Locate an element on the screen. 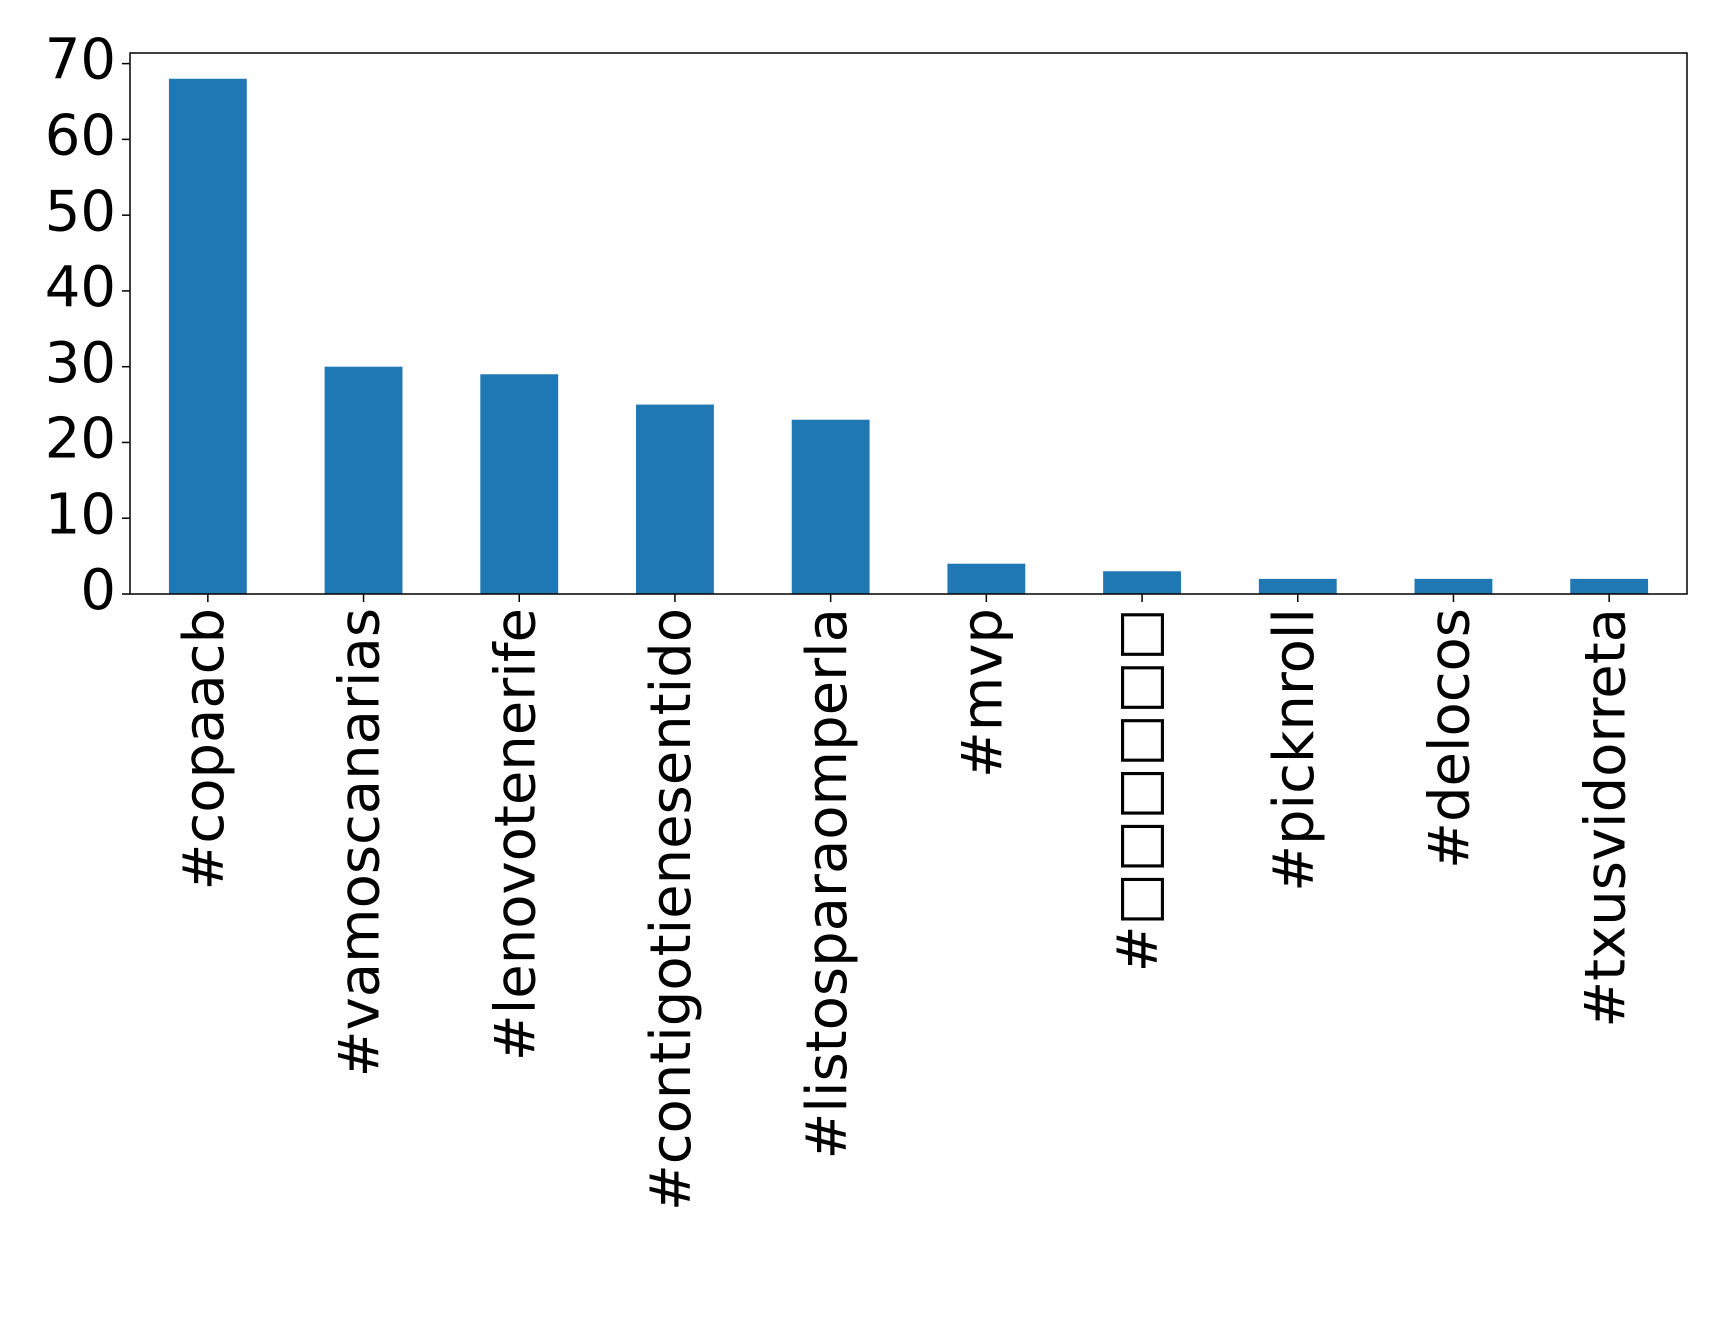 Image resolution: width=1719 pixels, height=1318 pixels. x-tick-label: #txusvidorreta is located at coordinates (1605, 818).